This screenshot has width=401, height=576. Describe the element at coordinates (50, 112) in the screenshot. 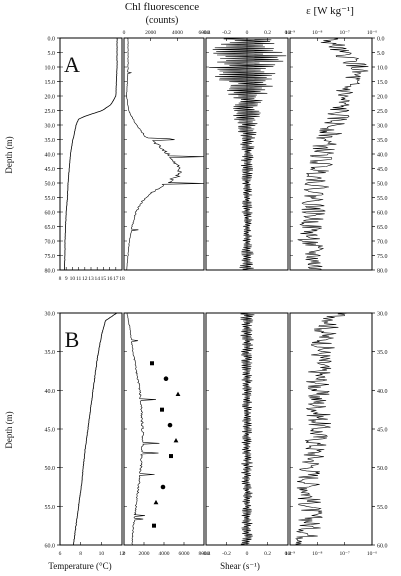

I see `depth-tick-label-left: 25.0` at that location.